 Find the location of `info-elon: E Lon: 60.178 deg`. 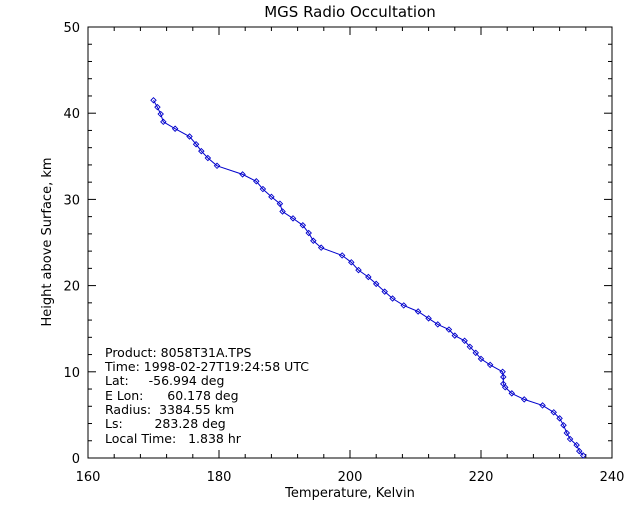

info-elon: E Lon: 60.178 deg is located at coordinates (172, 395).